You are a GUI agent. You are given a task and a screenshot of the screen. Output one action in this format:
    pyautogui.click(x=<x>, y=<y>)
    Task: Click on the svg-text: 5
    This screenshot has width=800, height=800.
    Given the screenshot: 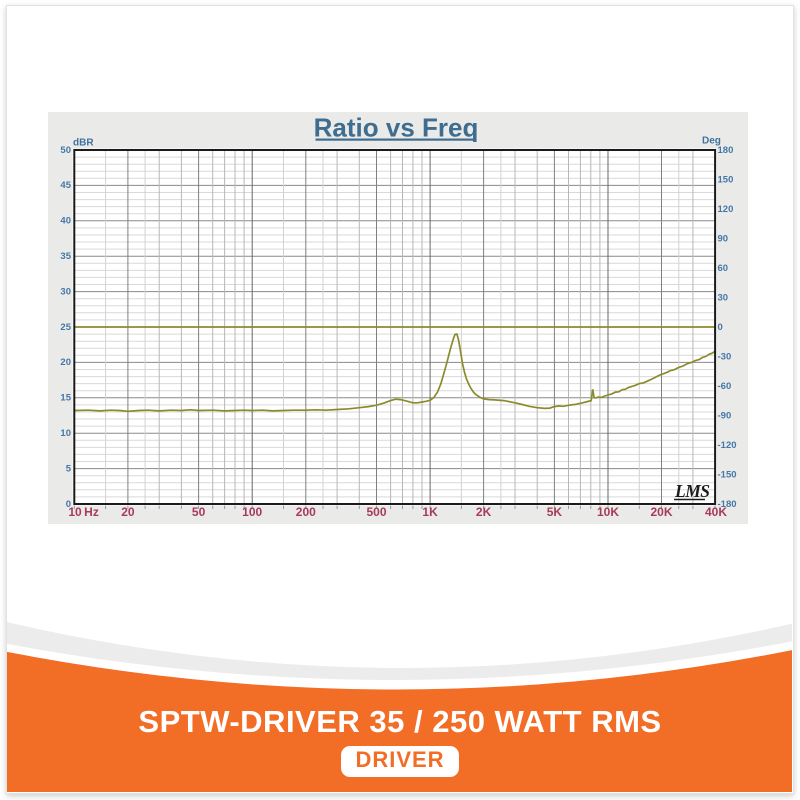 What is the action you would take?
    pyautogui.click(x=69, y=468)
    